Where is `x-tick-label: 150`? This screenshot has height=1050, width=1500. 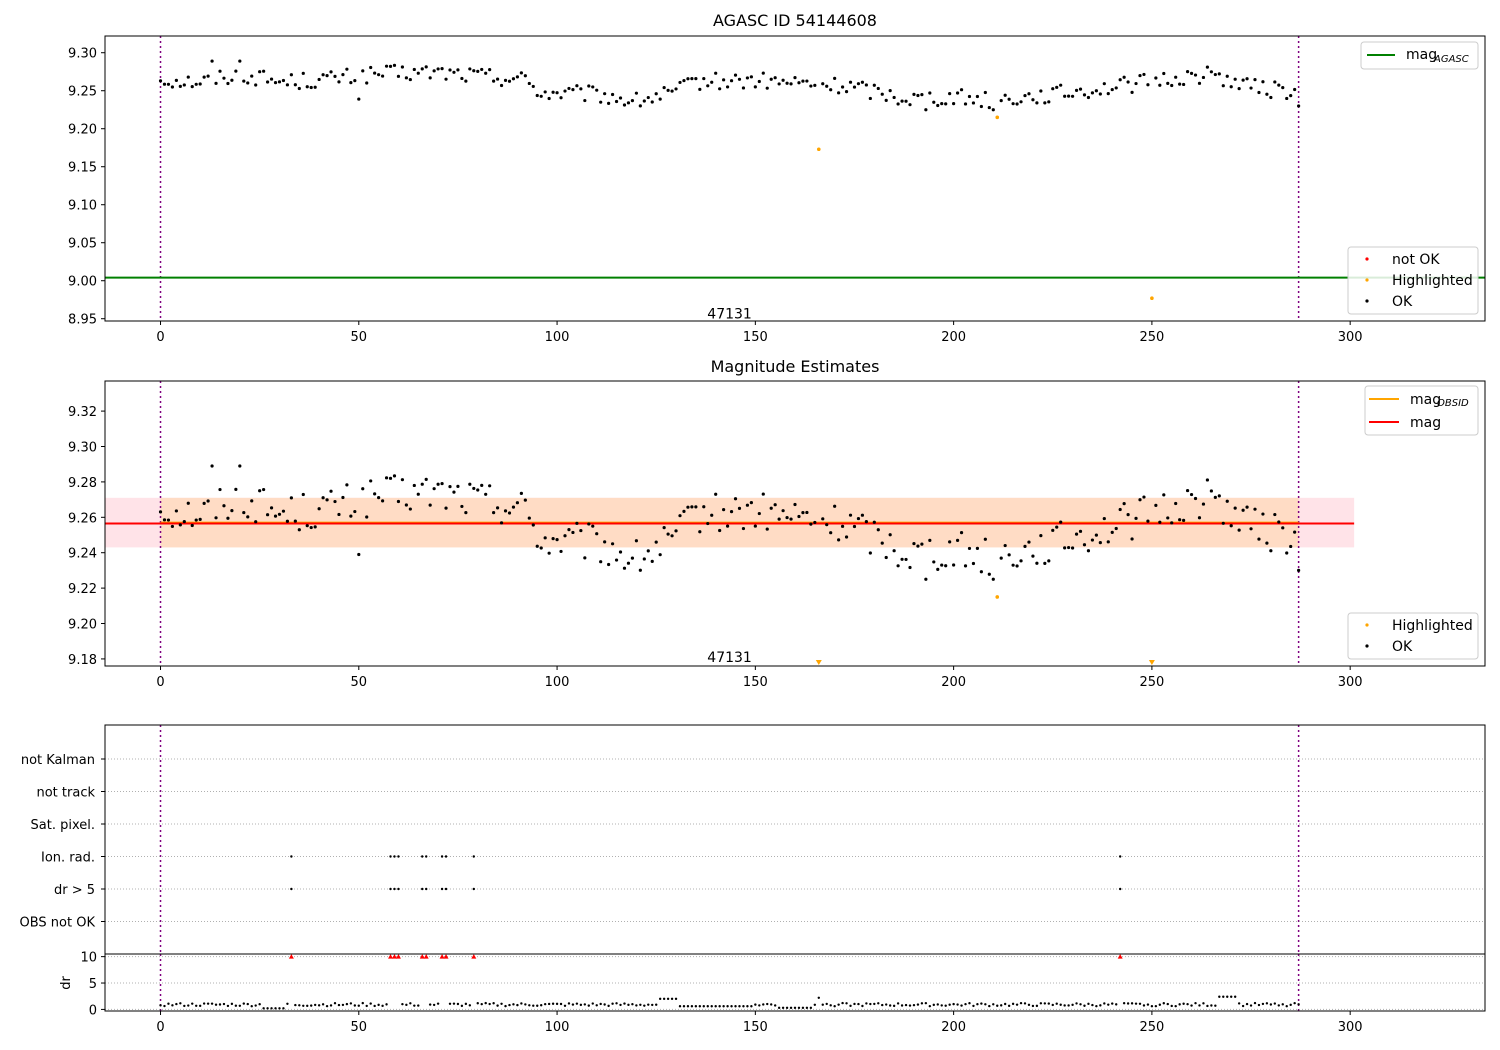
x-tick-label: 150 is located at coordinates (755, 682).